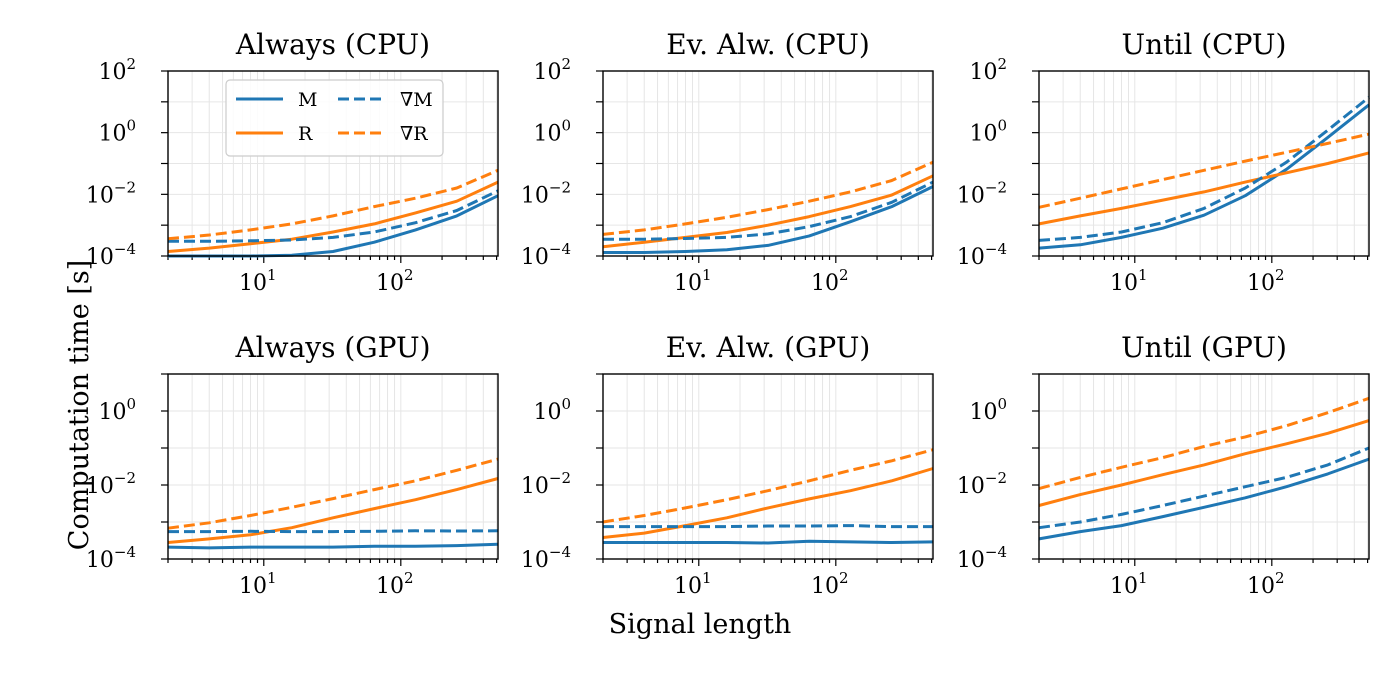  I want to click on panel-title: Ev. Alw. (CPU), so click(768, 44).